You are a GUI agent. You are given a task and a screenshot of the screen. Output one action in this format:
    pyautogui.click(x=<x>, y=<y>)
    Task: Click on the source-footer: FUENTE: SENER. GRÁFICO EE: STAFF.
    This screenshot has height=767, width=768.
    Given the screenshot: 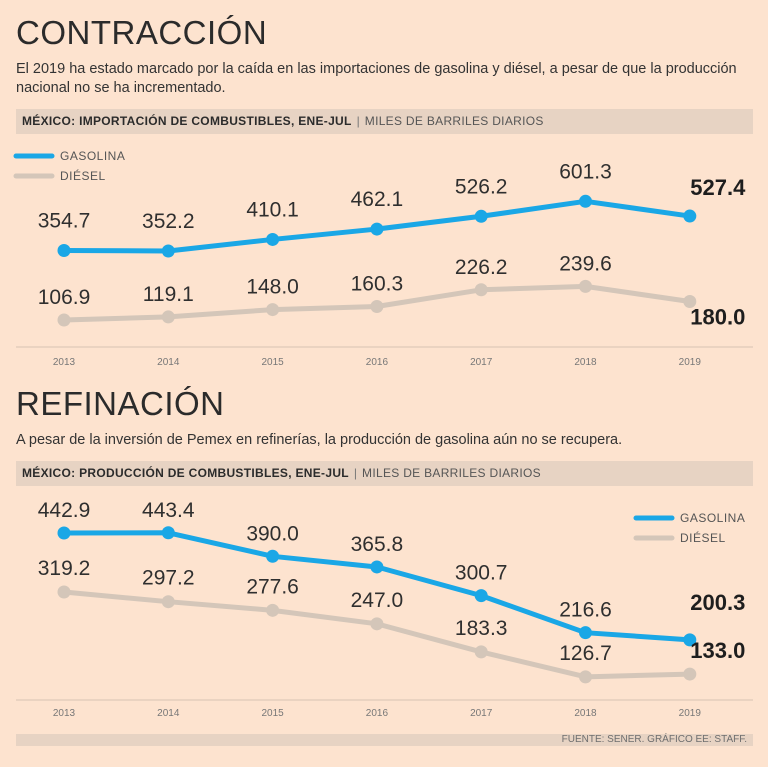 What is the action you would take?
    pyautogui.click(x=384, y=740)
    